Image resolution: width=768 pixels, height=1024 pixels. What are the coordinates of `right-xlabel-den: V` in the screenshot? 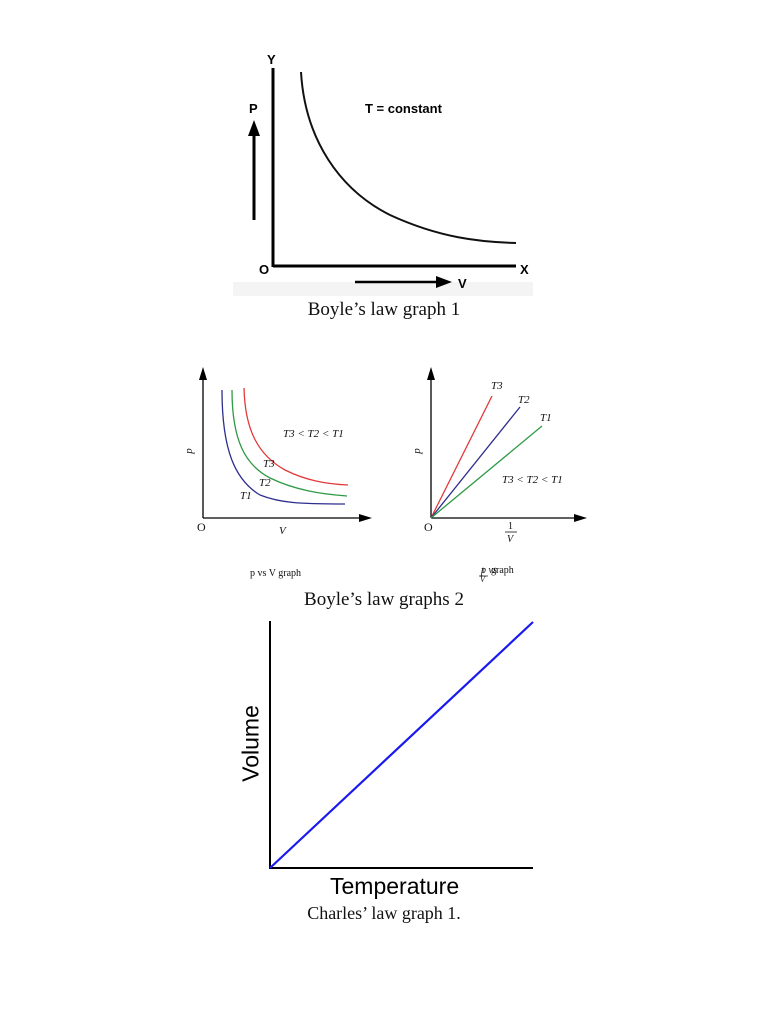 It's located at (510, 539).